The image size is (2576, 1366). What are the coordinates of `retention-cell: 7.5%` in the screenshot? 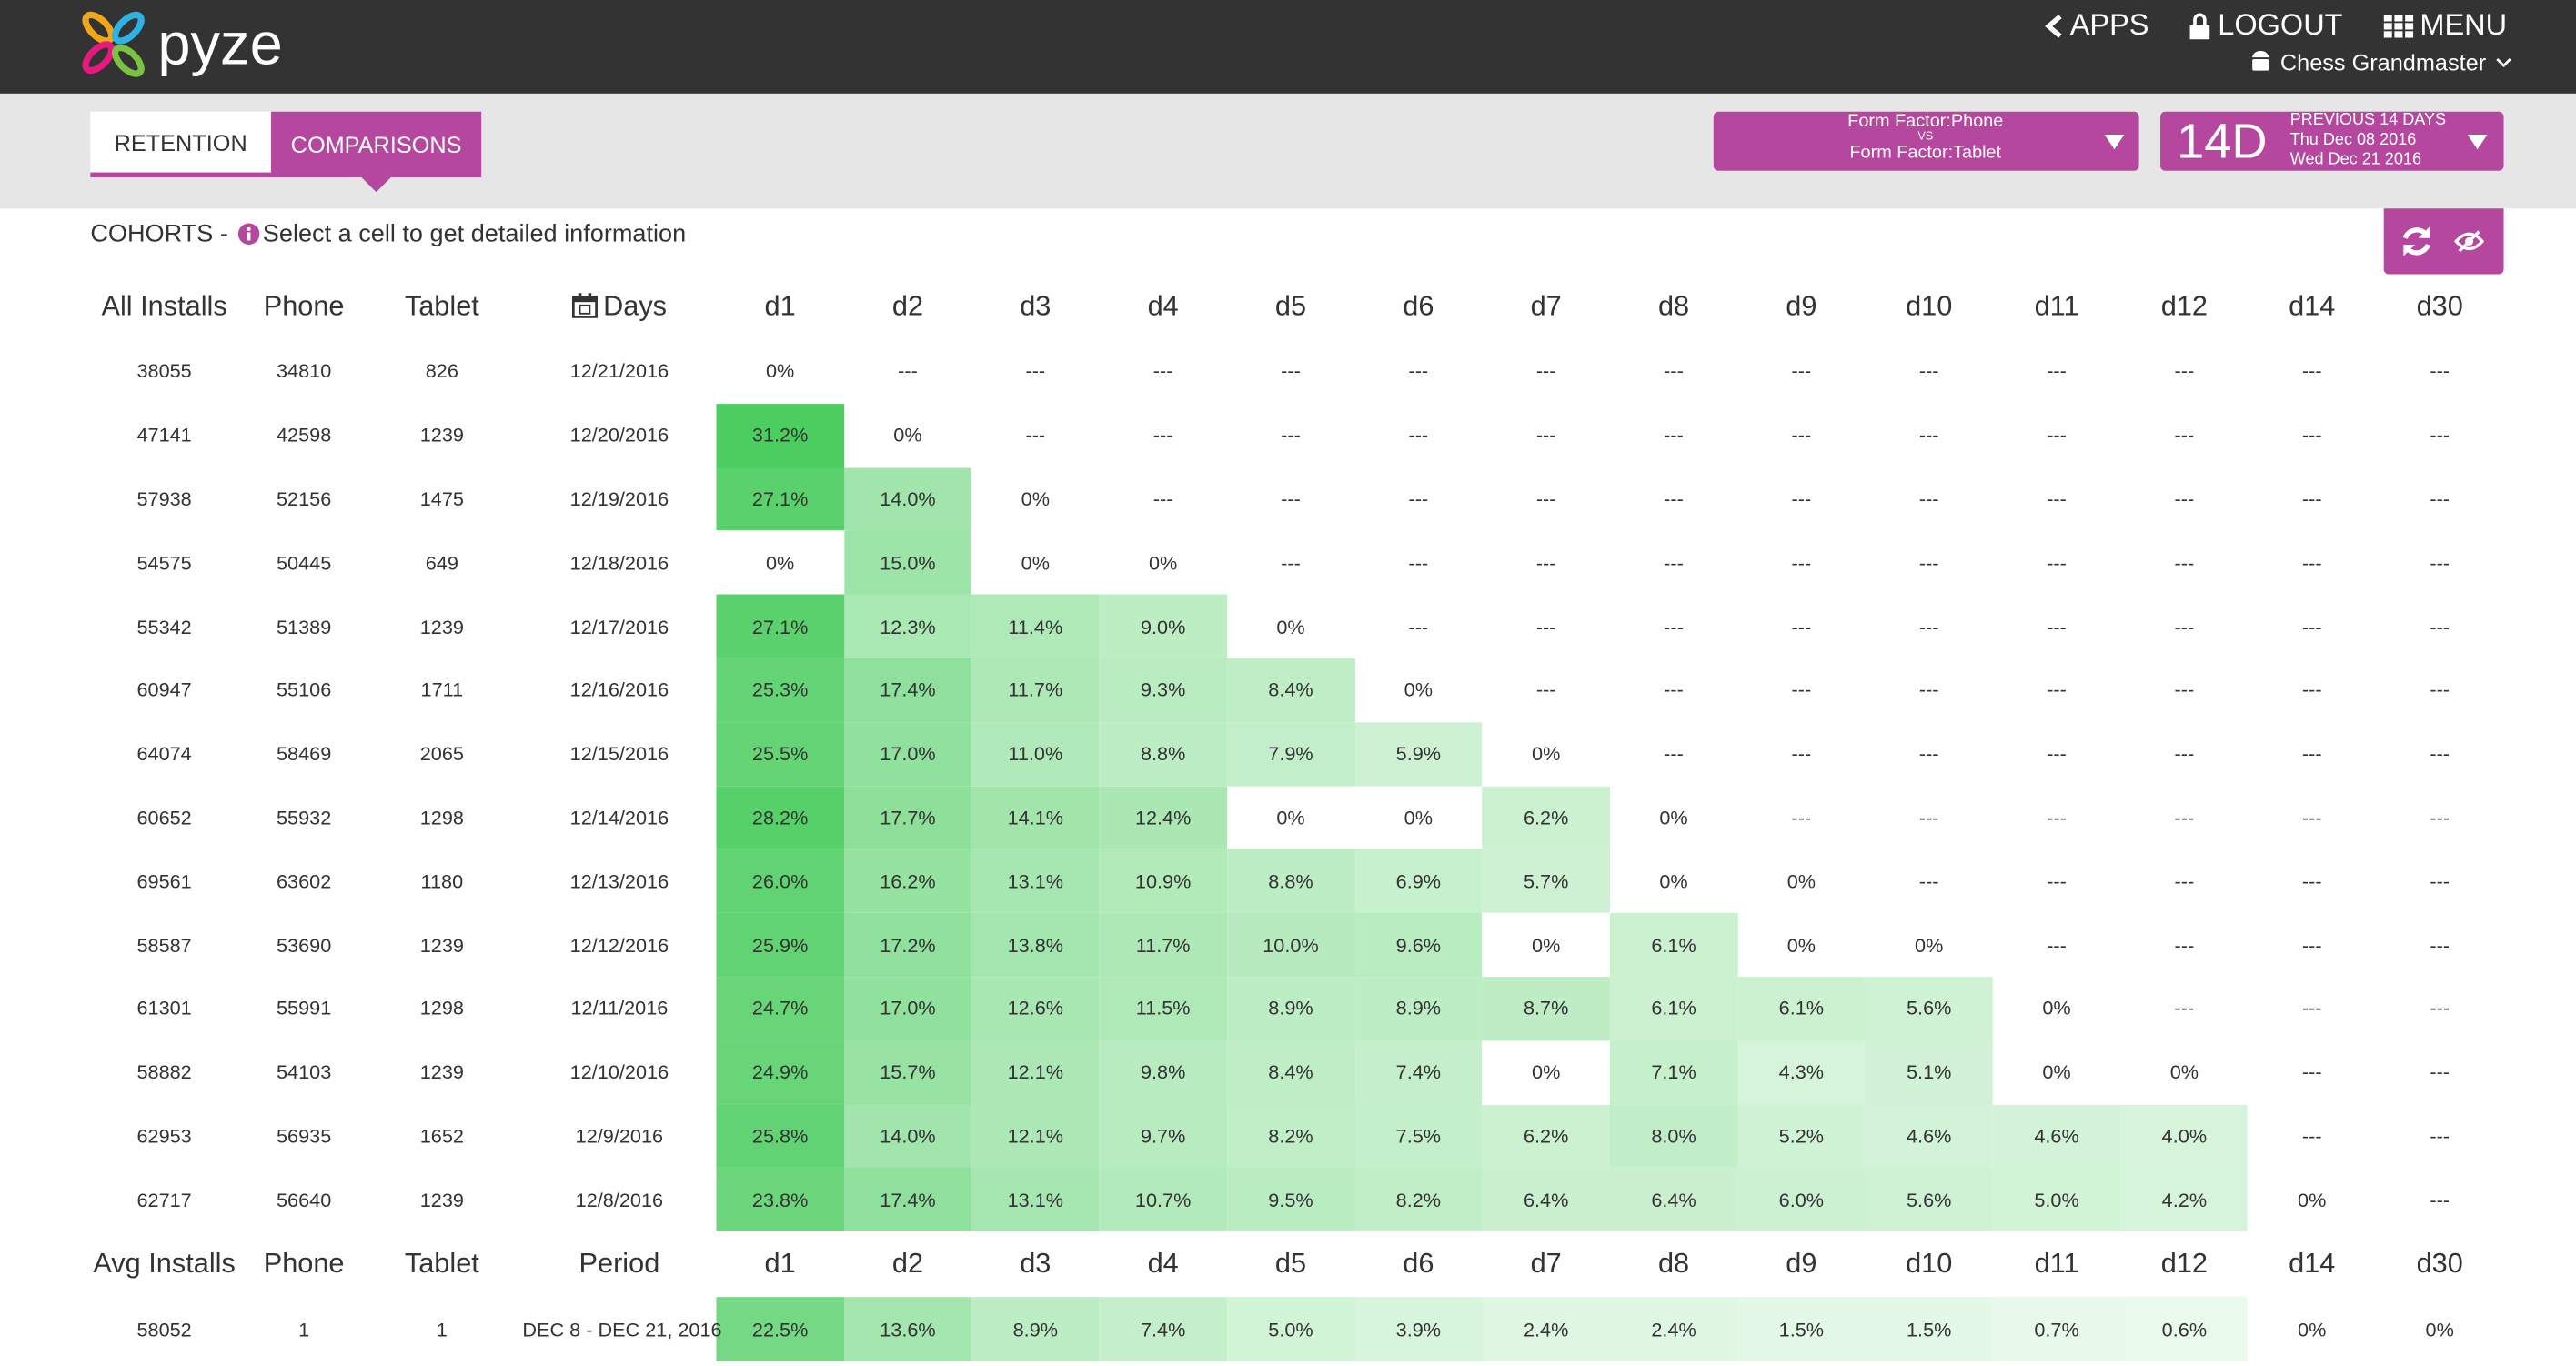 It's located at (1418, 1136).